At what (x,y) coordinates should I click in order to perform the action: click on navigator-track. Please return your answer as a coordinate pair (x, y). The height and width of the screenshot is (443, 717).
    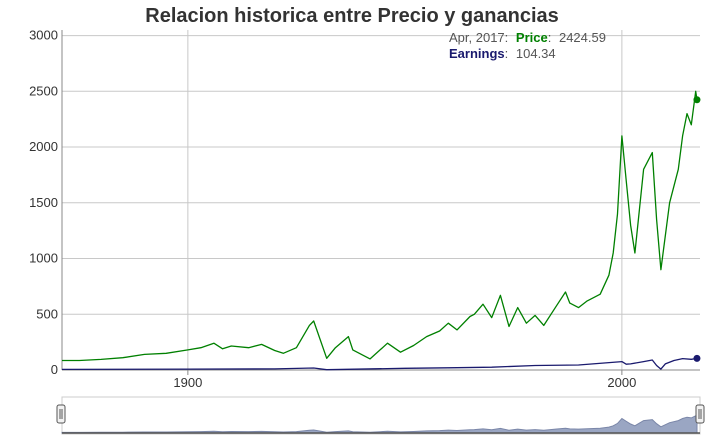
    Looking at the image, I should click on (381, 415).